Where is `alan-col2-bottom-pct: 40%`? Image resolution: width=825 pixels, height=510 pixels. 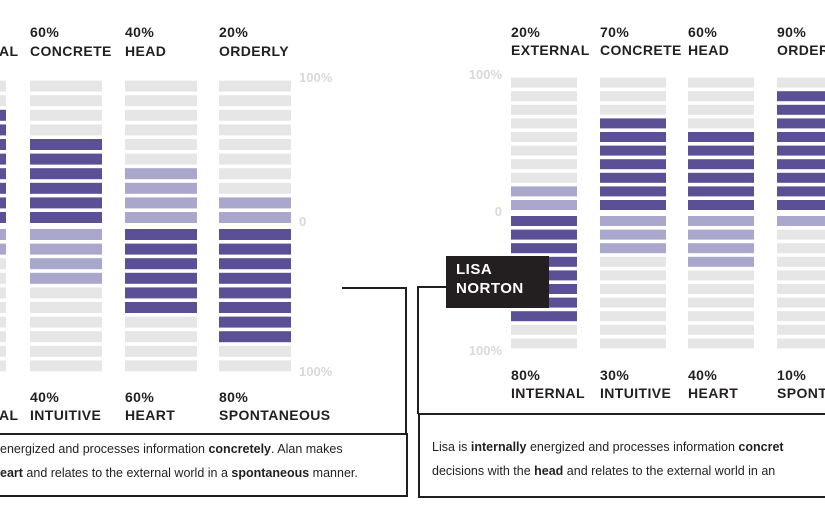 alan-col2-bottom-pct: 40% is located at coordinates (45, 397).